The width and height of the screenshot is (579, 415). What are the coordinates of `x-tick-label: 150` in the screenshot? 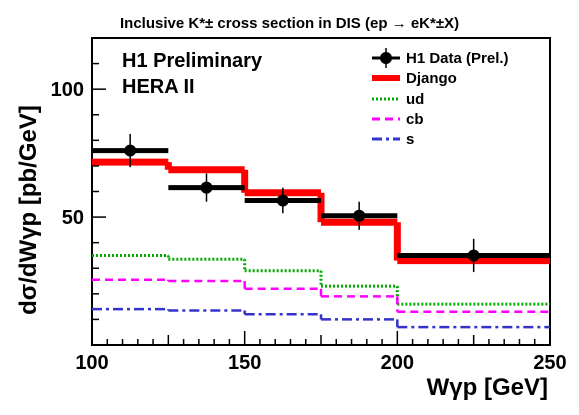 It's located at (244, 363).